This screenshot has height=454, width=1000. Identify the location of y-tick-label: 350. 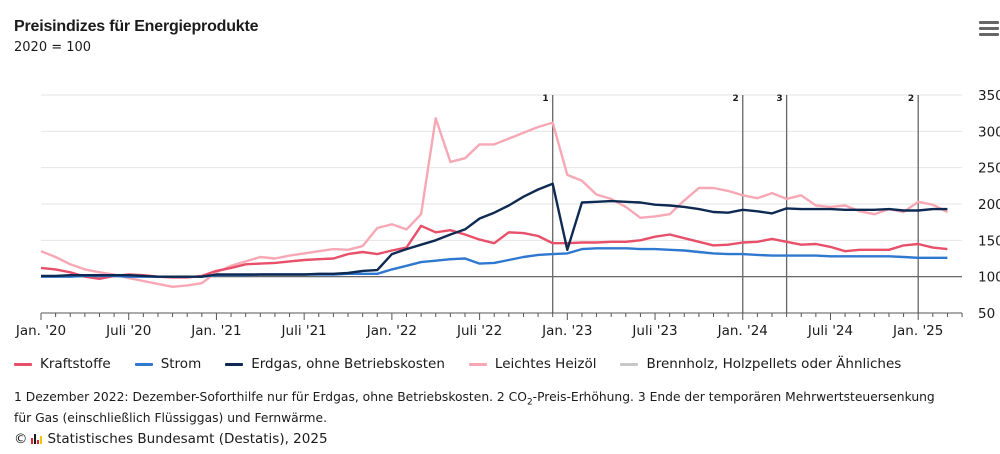
(989, 96).